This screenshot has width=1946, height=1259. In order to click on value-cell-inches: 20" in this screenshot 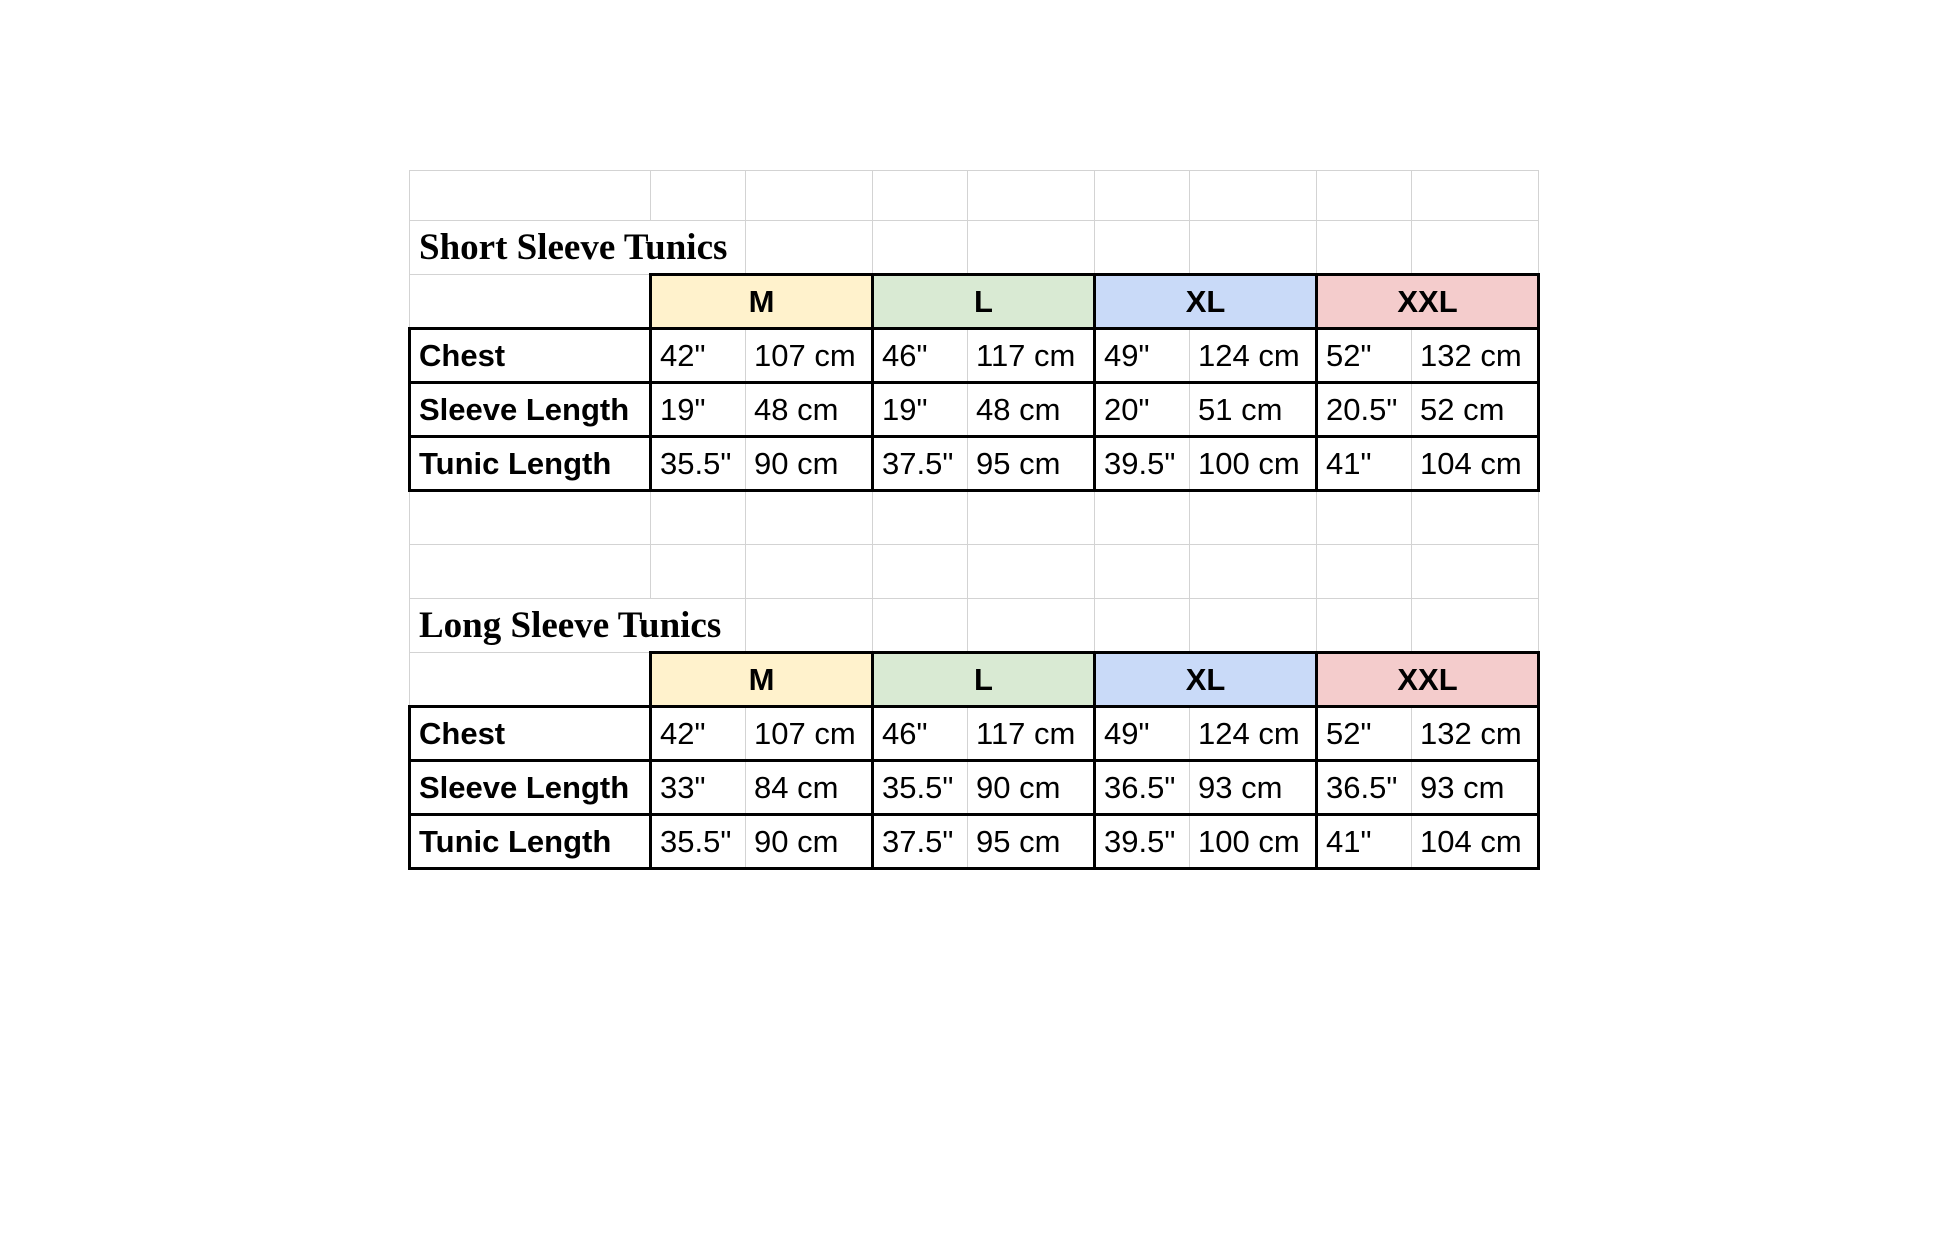, I will do `click(1141, 409)`.